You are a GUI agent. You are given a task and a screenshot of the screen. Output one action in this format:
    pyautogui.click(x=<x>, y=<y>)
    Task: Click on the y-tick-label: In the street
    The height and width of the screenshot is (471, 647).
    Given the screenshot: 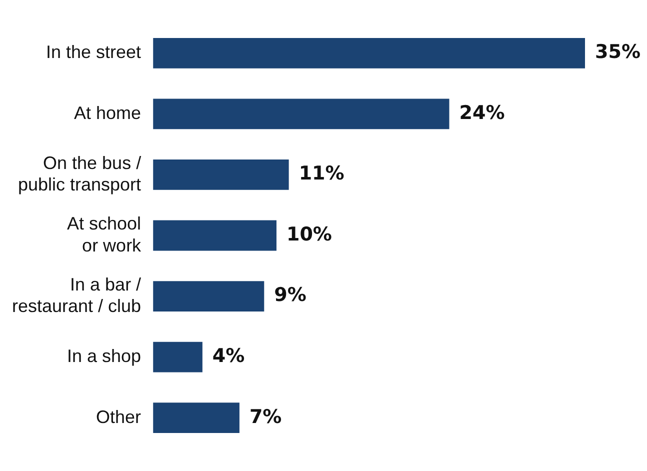 What is the action you would take?
    pyautogui.click(x=94, y=52)
    